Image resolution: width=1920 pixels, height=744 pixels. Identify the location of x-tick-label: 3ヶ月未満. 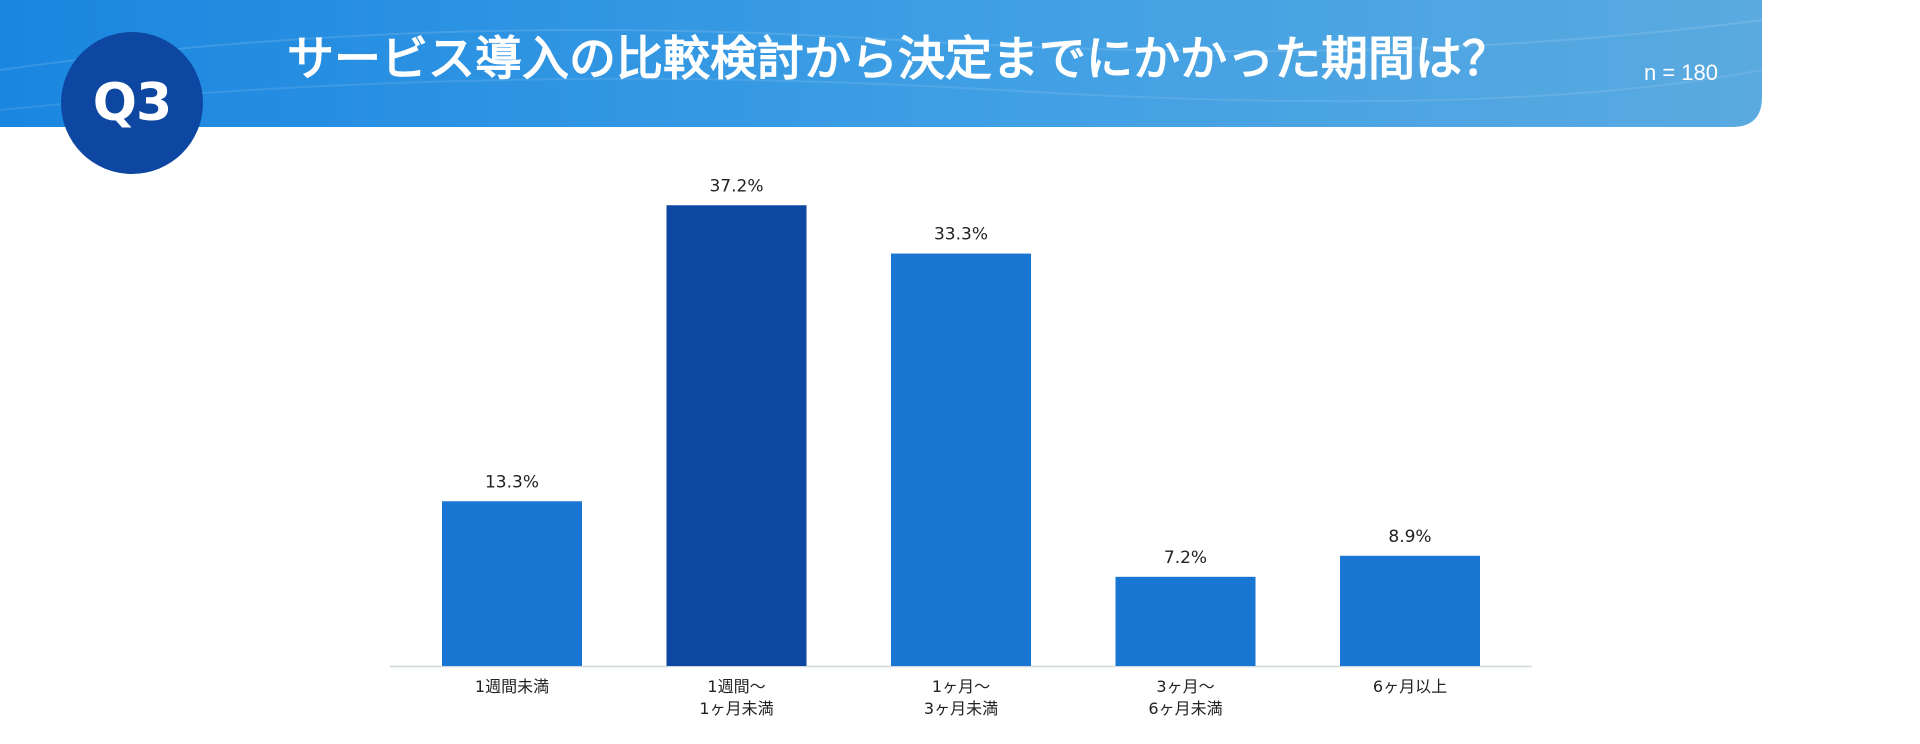
(961, 708).